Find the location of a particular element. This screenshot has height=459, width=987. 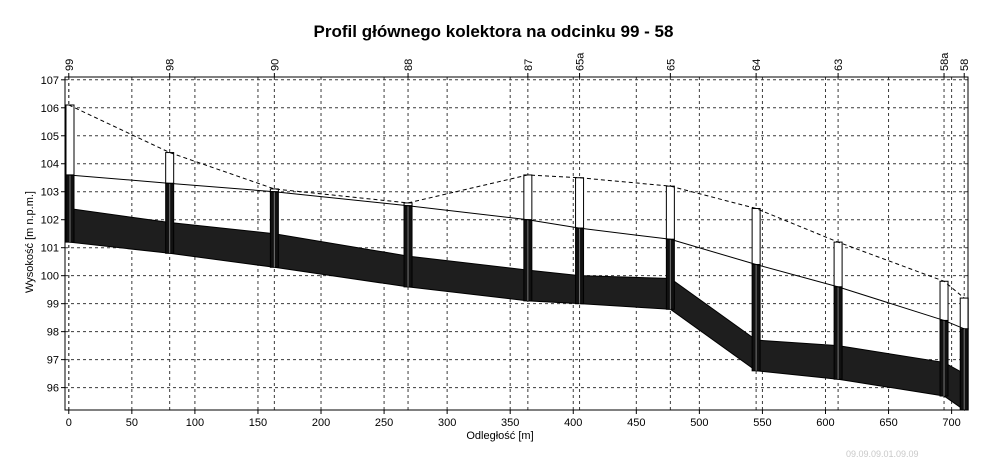

x-tick-label: 200 is located at coordinates (321, 423).